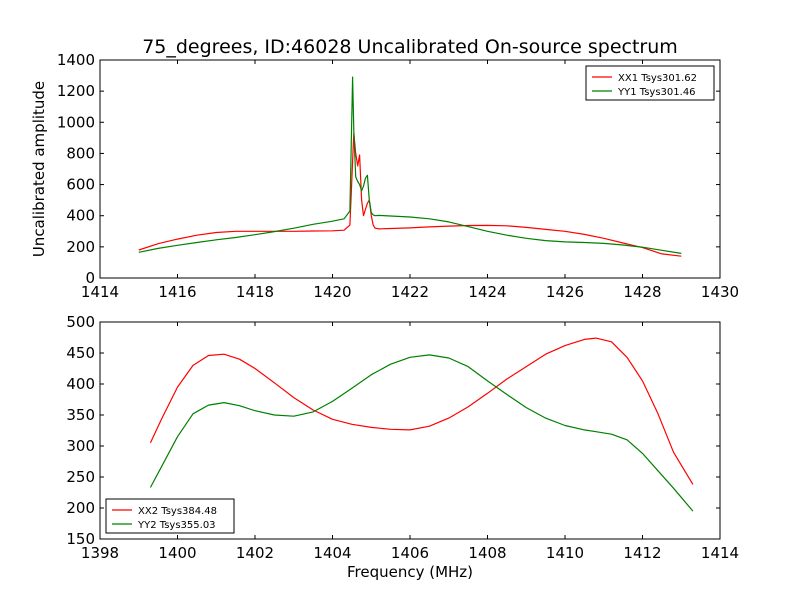 This screenshot has height=600, width=800. What do you see at coordinates (177, 511) in the screenshot?
I see `legend-label: XX2 Tsys384.48` at bounding box center [177, 511].